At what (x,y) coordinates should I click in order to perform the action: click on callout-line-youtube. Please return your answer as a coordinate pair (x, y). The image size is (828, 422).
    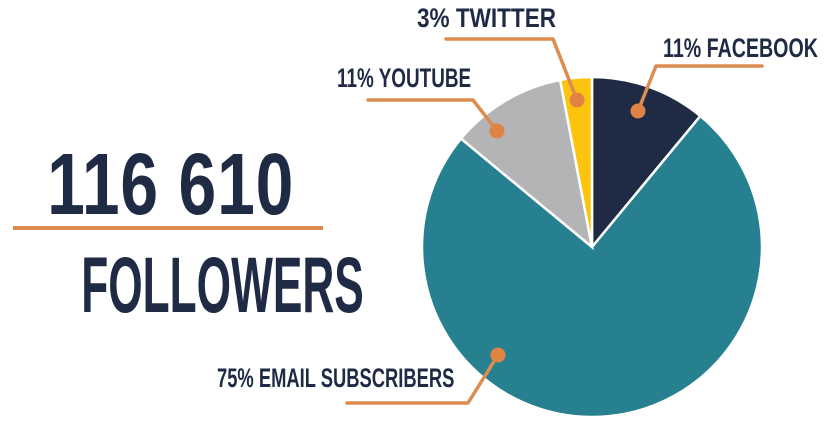
    Looking at the image, I should click on (432, 115).